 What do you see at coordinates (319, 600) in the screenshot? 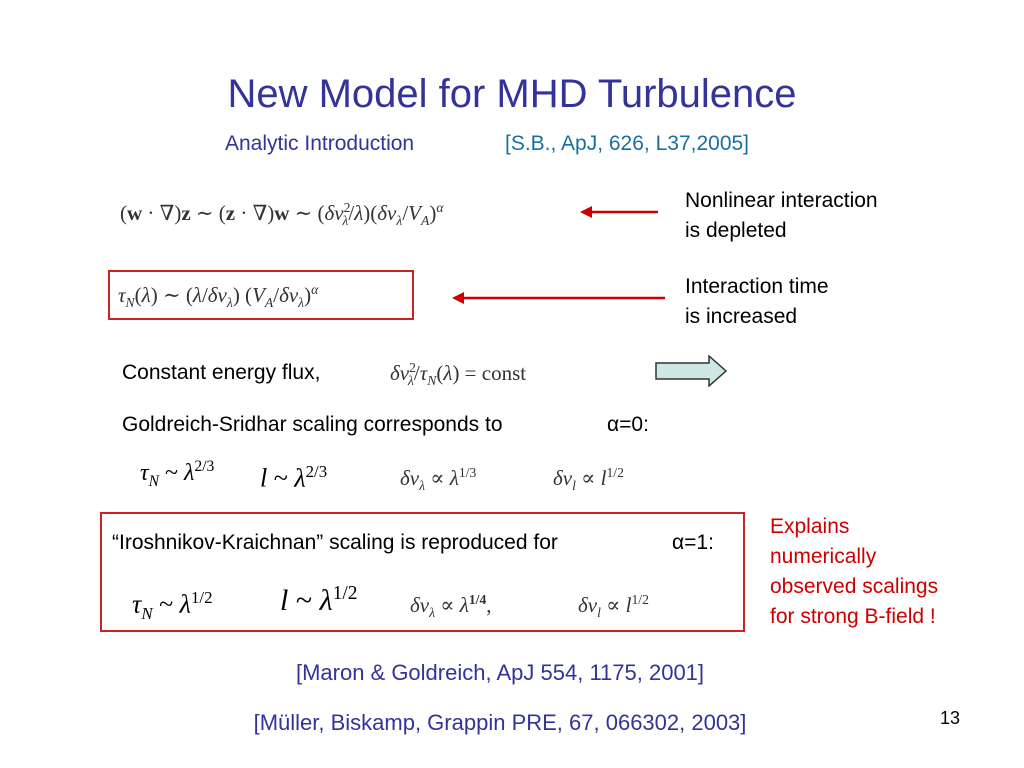
I see `ik-l-scaling: l ~ λ1/2` at bounding box center [319, 600].